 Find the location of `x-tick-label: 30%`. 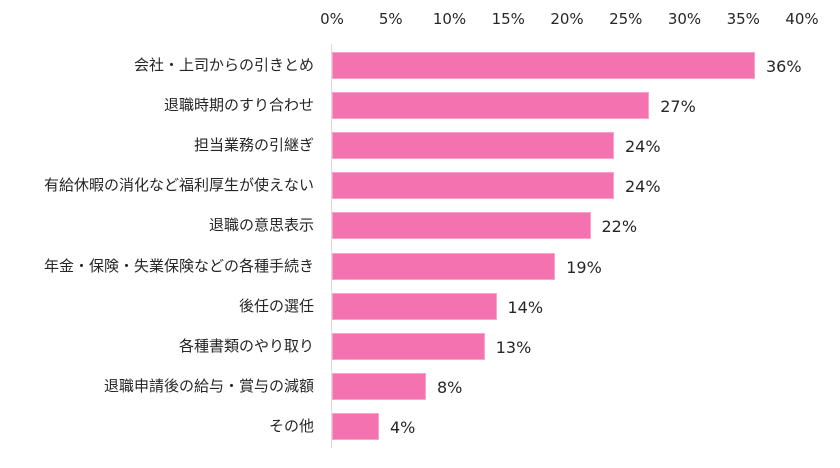

x-tick-label: 30% is located at coordinates (684, 19).